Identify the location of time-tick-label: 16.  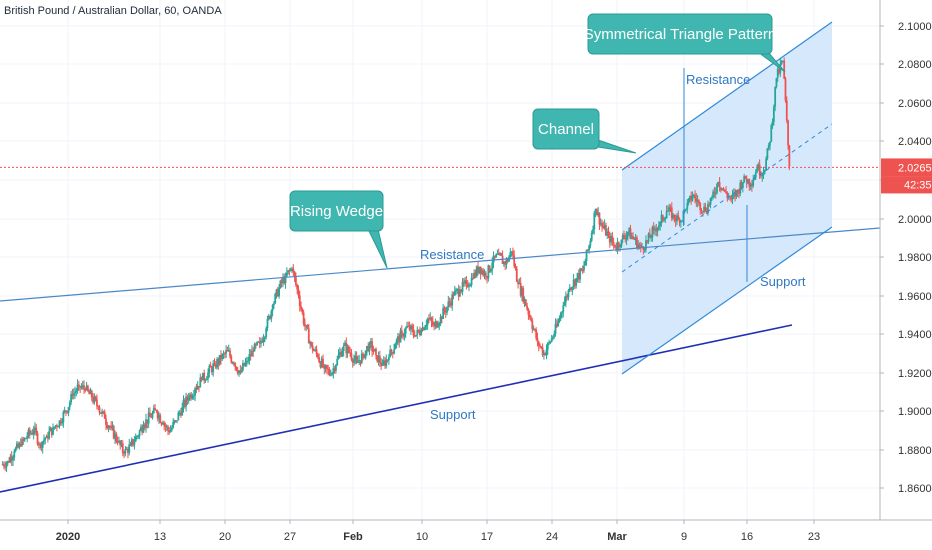
(747, 537).